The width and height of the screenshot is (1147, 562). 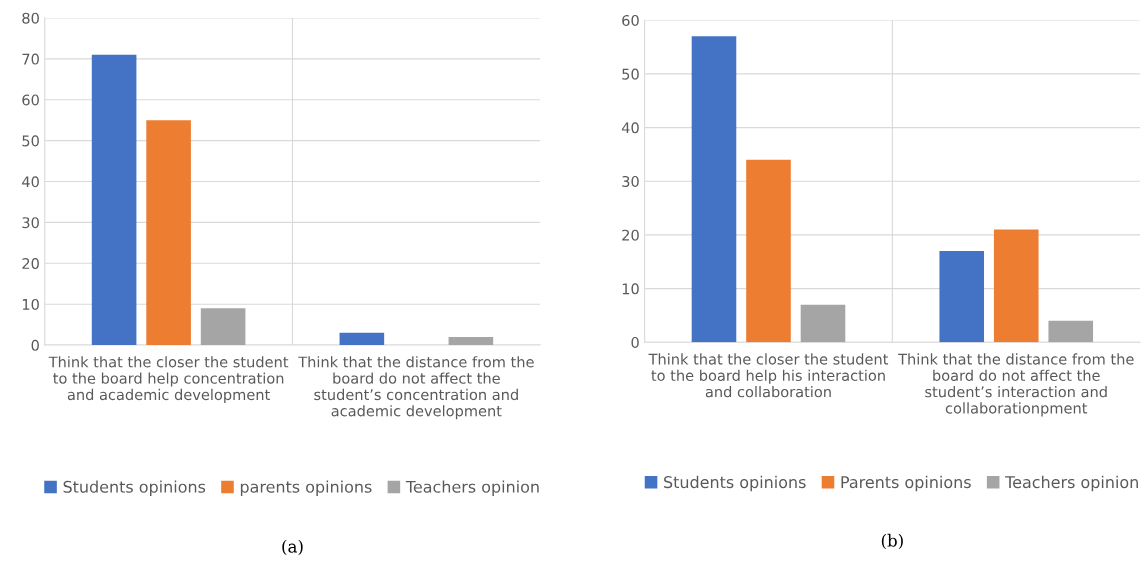 I want to click on text: (b), so click(x=892, y=541).